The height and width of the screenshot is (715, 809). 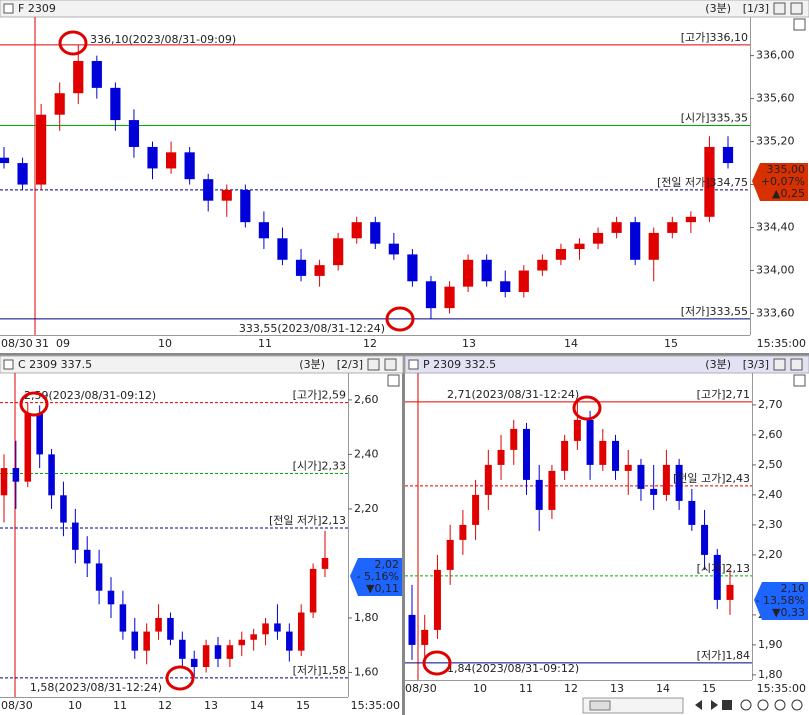 What do you see at coordinates (692, 705) in the screenshot?
I see `scroll-toolbar` at bounding box center [692, 705].